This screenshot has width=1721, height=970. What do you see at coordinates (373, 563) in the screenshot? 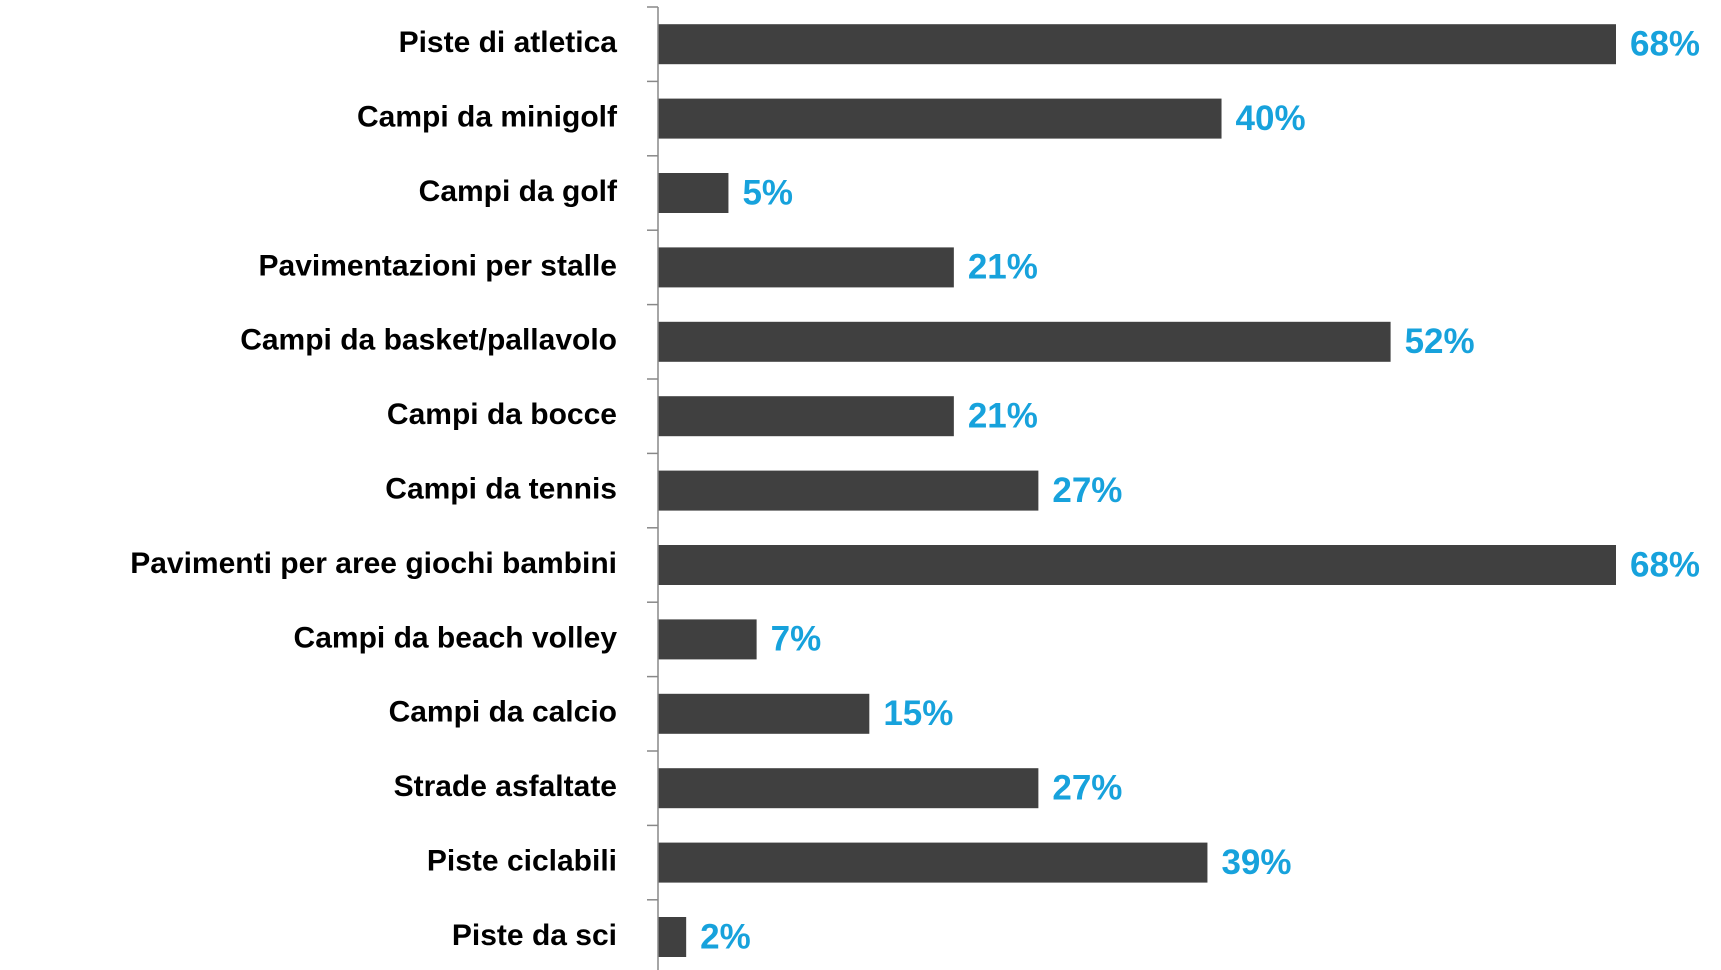
I see `category-label: Pavimenti per aree giochi bambini` at bounding box center [373, 563].